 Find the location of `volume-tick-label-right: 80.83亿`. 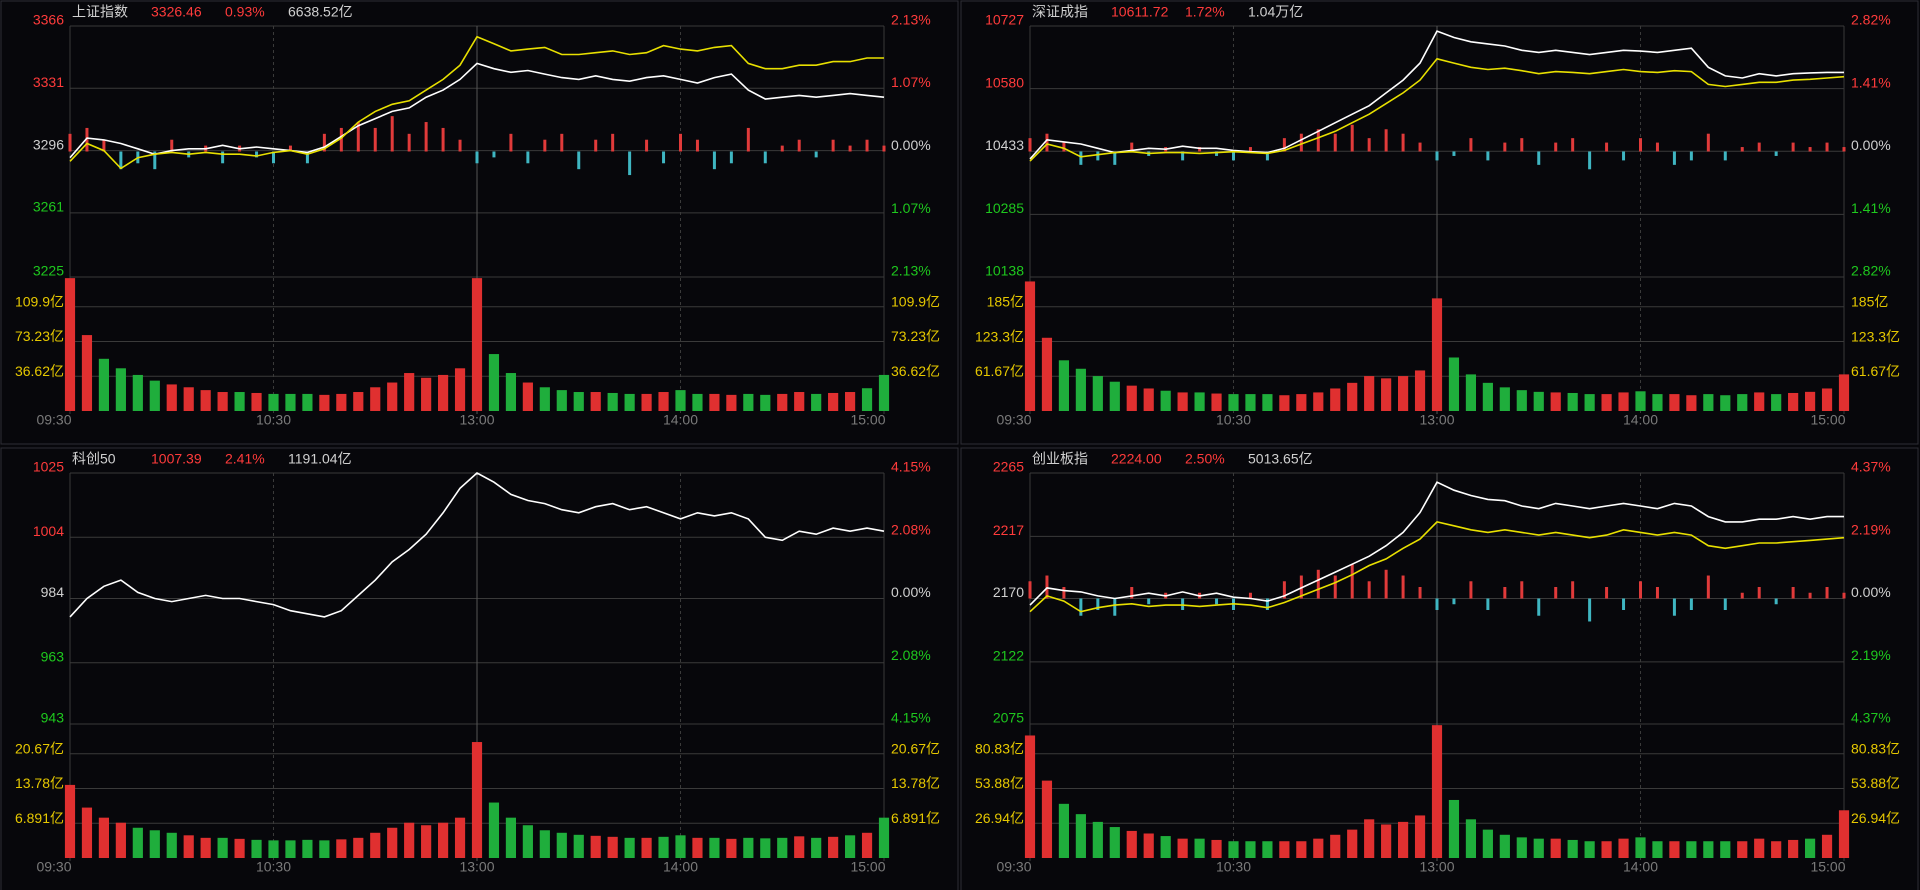

volume-tick-label-right: 80.83亿 is located at coordinates (1875, 748).